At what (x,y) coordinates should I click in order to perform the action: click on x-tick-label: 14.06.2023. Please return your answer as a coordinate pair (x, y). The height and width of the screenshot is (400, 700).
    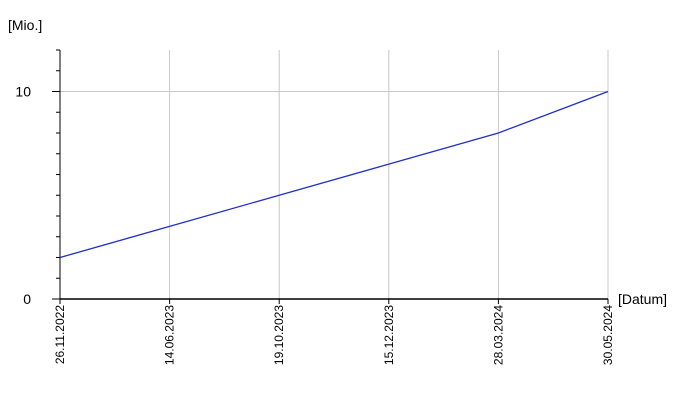
    Looking at the image, I should click on (170, 335).